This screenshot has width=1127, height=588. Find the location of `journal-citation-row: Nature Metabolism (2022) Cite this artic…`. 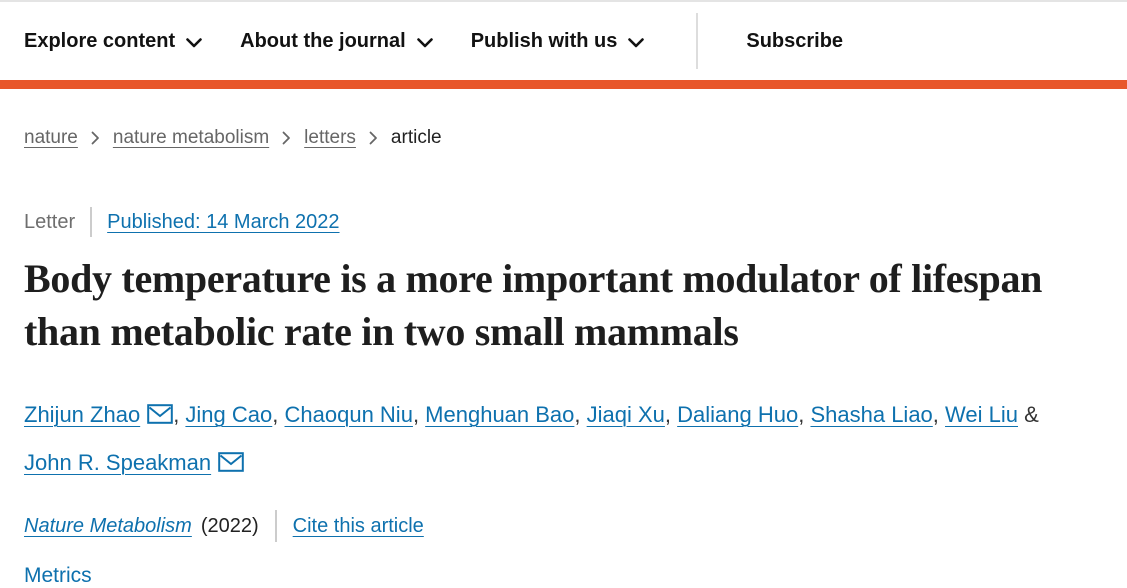

journal-citation-row: Nature Metabolism (2022) Cite this artic… is located at coordinates (563, 526).